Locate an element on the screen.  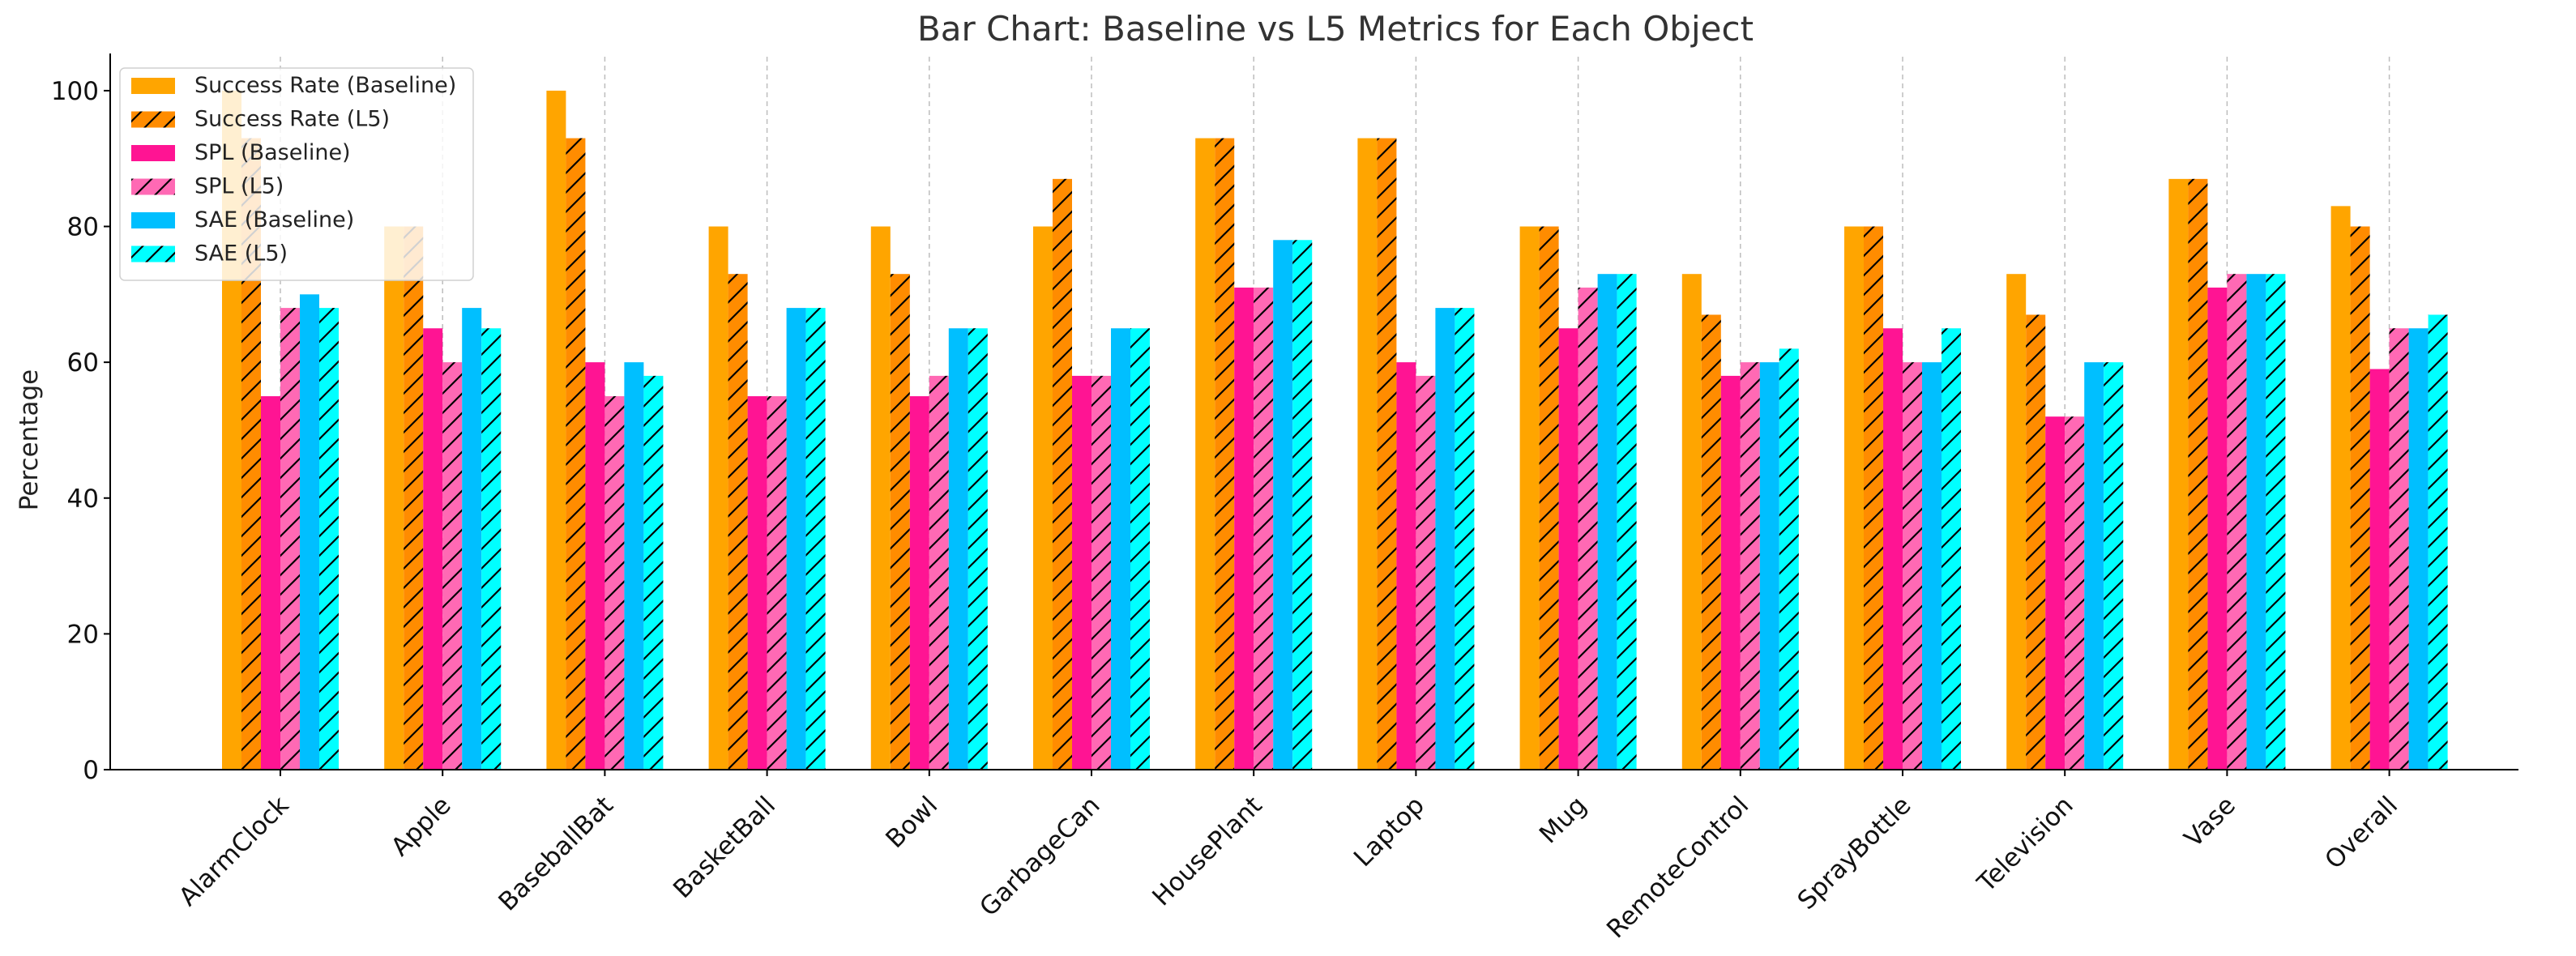
y-tick-label: 40 is located at coordinates (83, 499).